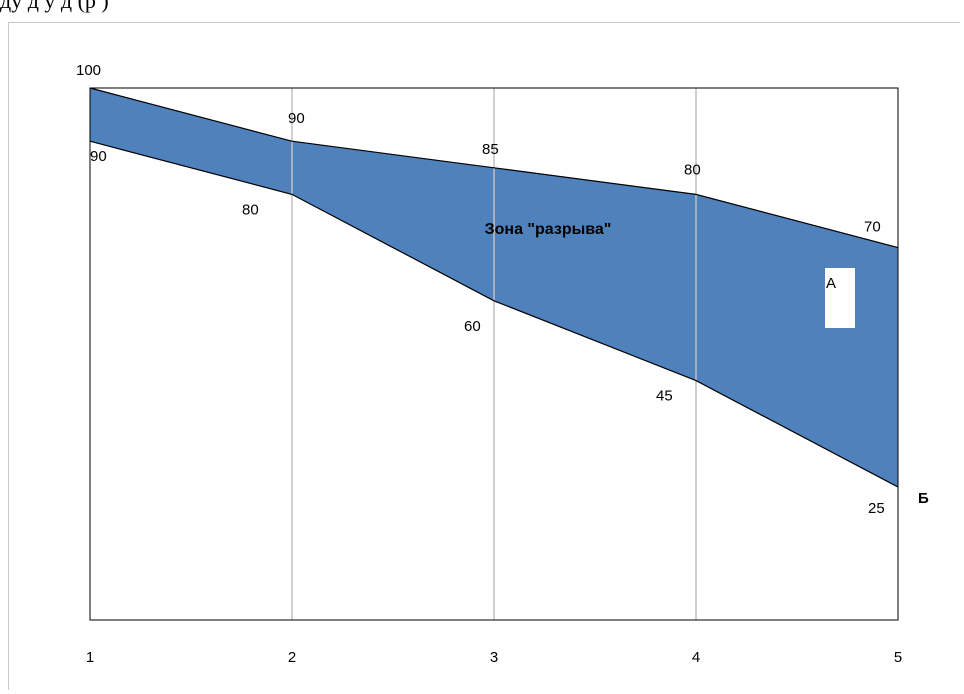  I want to click on upper-data-label: 80, so click(692, 169).